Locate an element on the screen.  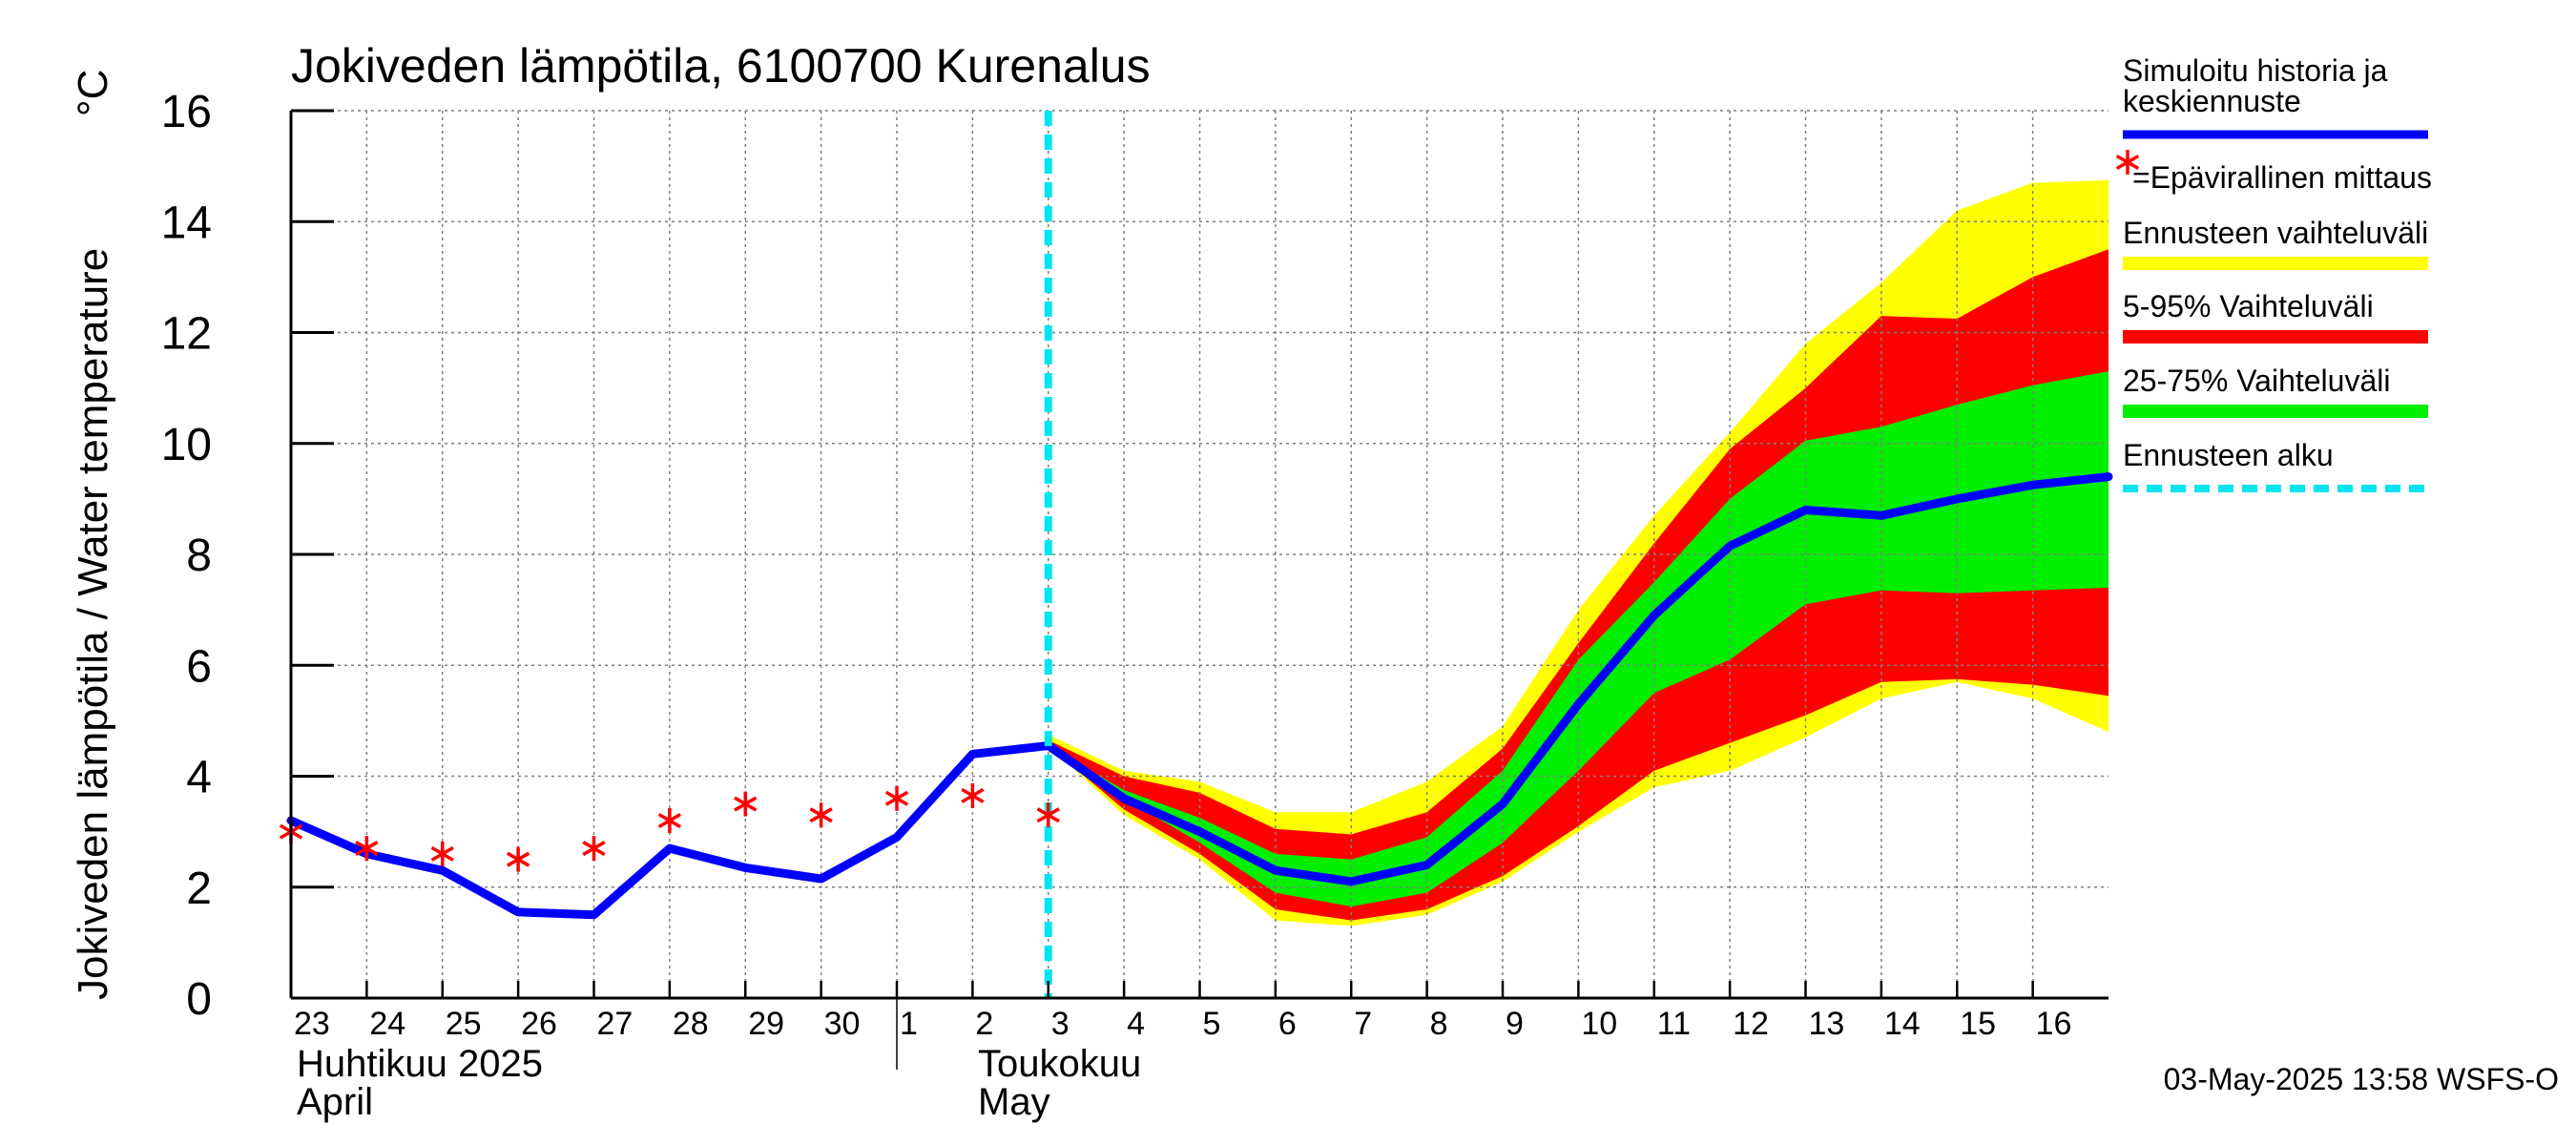
x-tick-label: 9 is located at coordinates (1515, 1024).